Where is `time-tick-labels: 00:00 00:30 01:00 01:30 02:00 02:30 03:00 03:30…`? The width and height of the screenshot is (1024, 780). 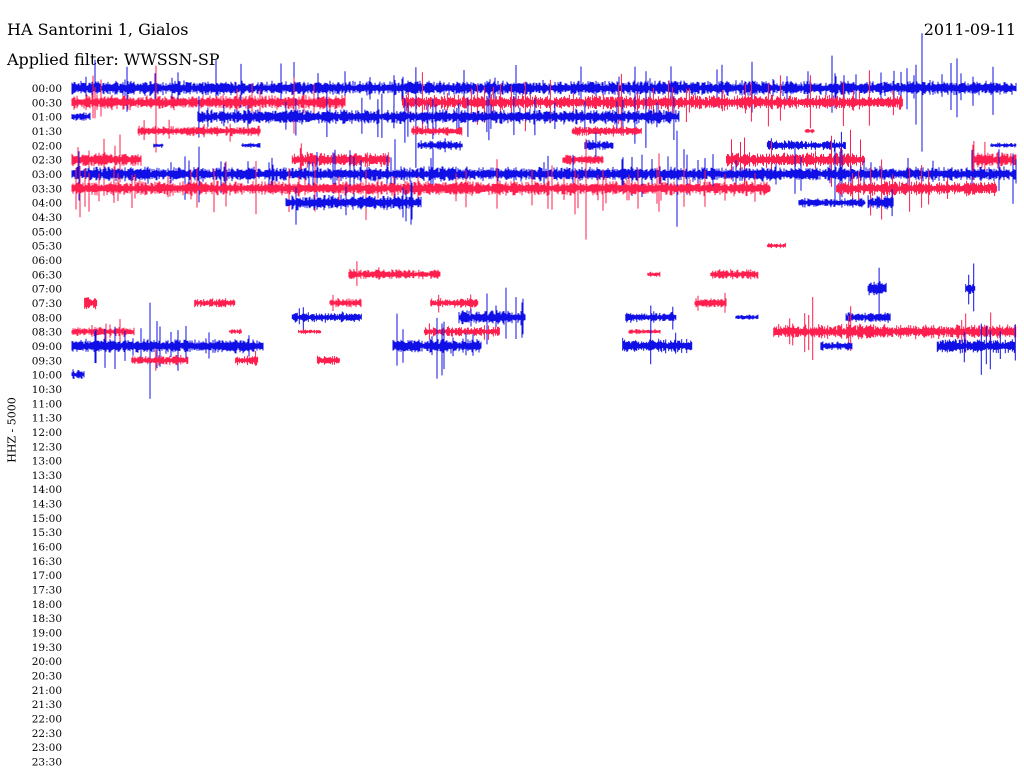 time-tick-labels: 00:00 00:30 01:00 01:30 02:00 02:30 03:00 03:30… is located at coordinates (47, 426).